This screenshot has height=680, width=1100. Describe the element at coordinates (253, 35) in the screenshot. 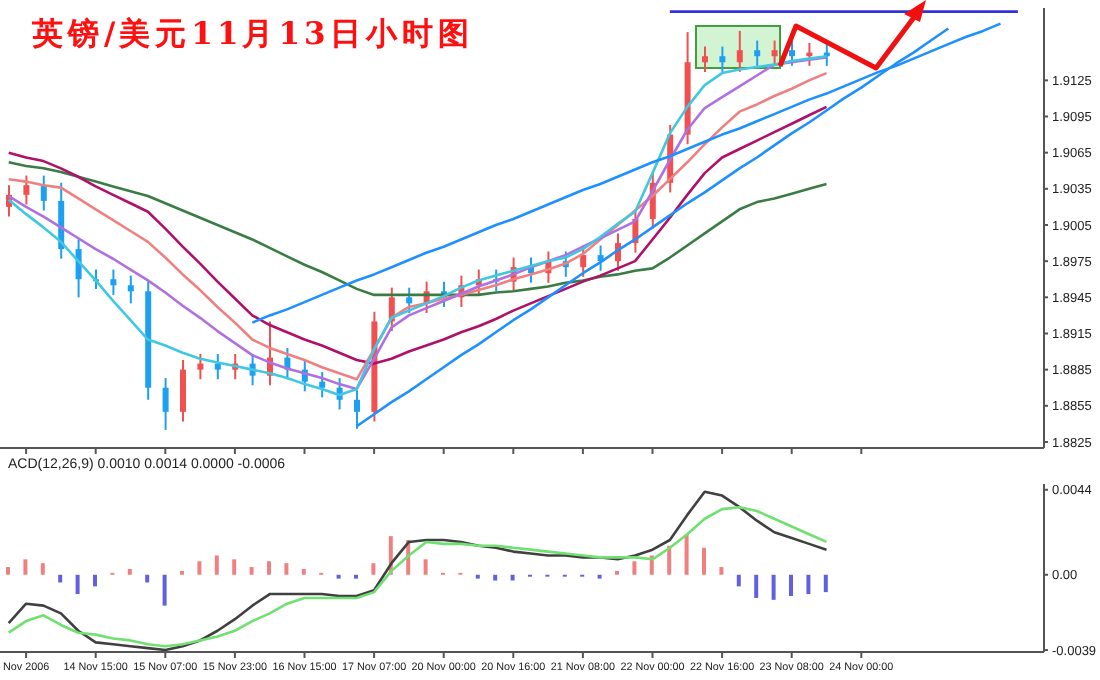

I see `chart-title: 英镑/美元11月13日小时图` at that location.